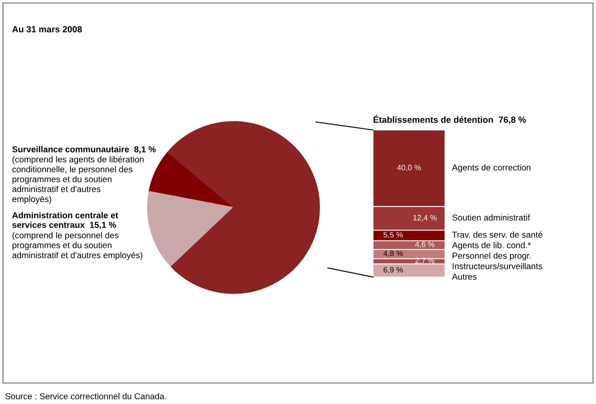 The width and height of the screenshot is (596, 404). What do you see at coordinates (47, 29) in the screenshot?
I see `chart-title: Au 31 mars 2008` at bounding box center [47, 29].